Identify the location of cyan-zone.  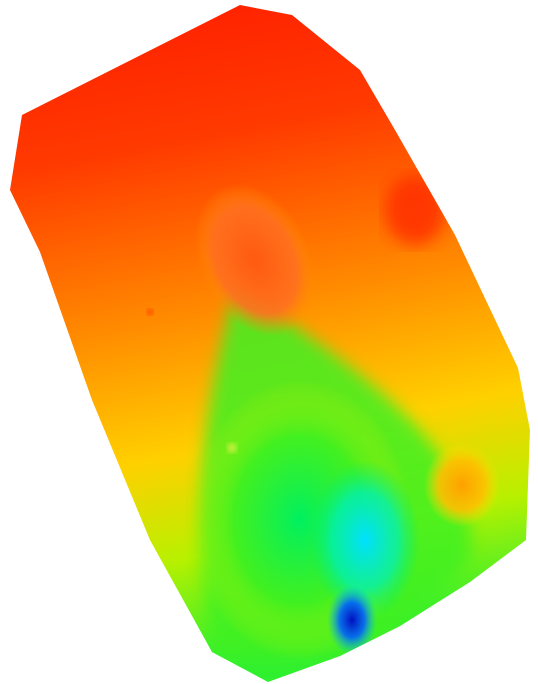
(365, 540).